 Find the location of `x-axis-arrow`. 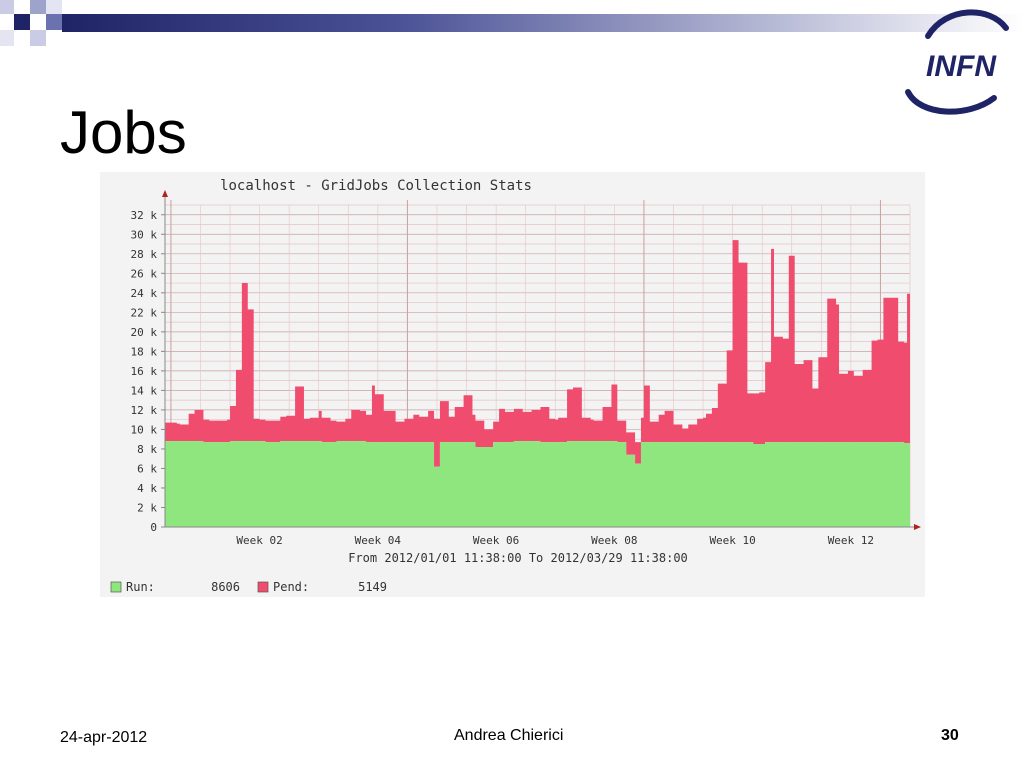

x-axis-arrow is located at coordinates (917, 527).